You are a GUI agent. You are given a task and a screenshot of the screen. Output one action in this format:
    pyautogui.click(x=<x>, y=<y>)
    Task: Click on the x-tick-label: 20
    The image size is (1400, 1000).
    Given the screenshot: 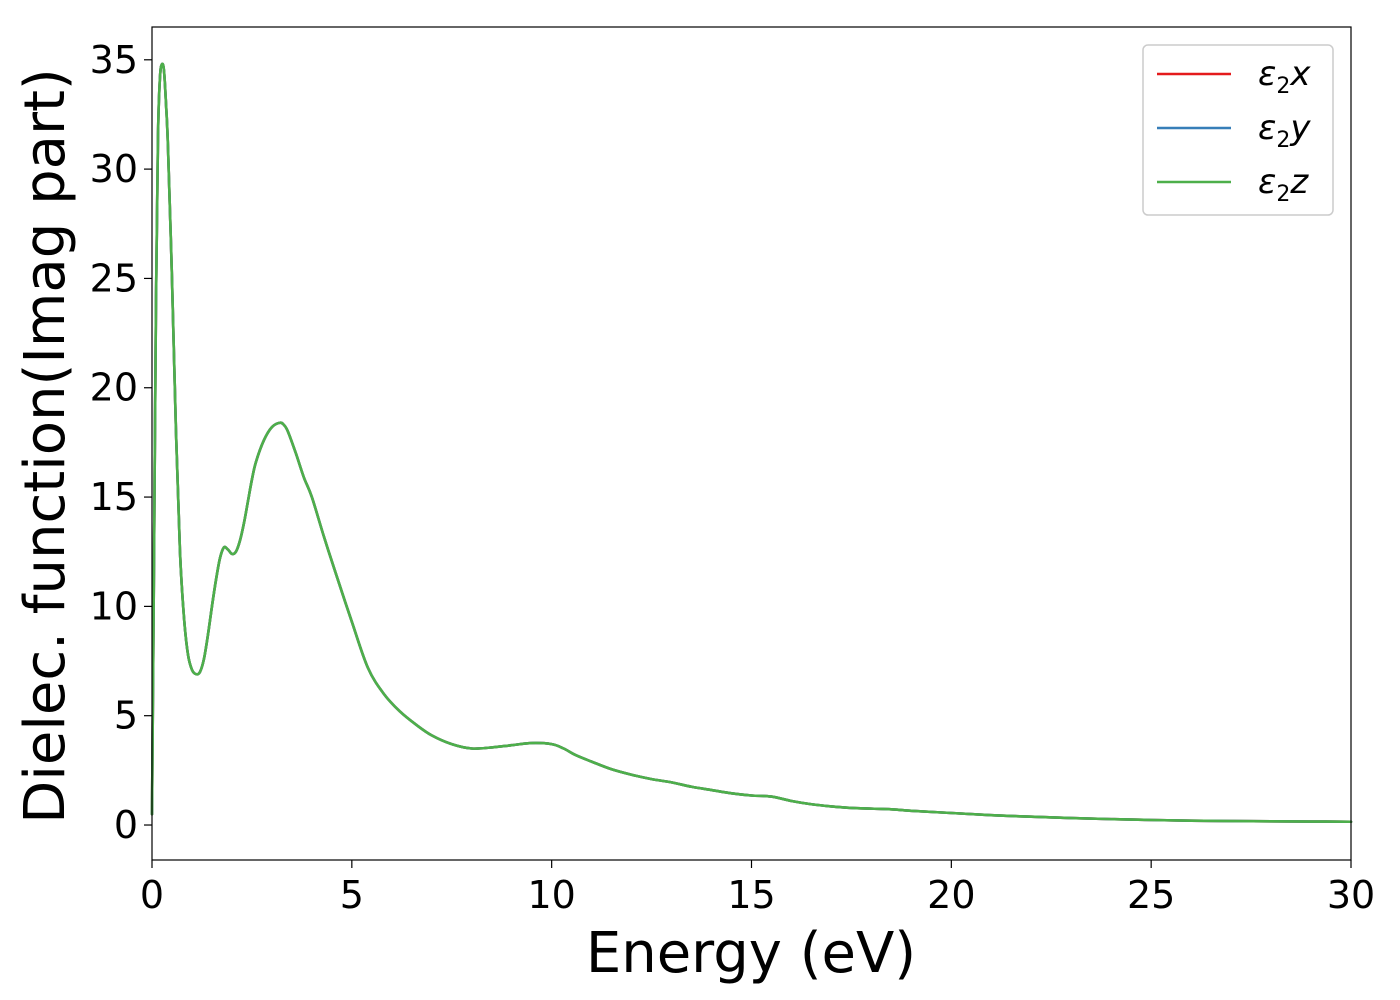 What is the action you would take?
    pyautogui.click(x=951, y=895)
    